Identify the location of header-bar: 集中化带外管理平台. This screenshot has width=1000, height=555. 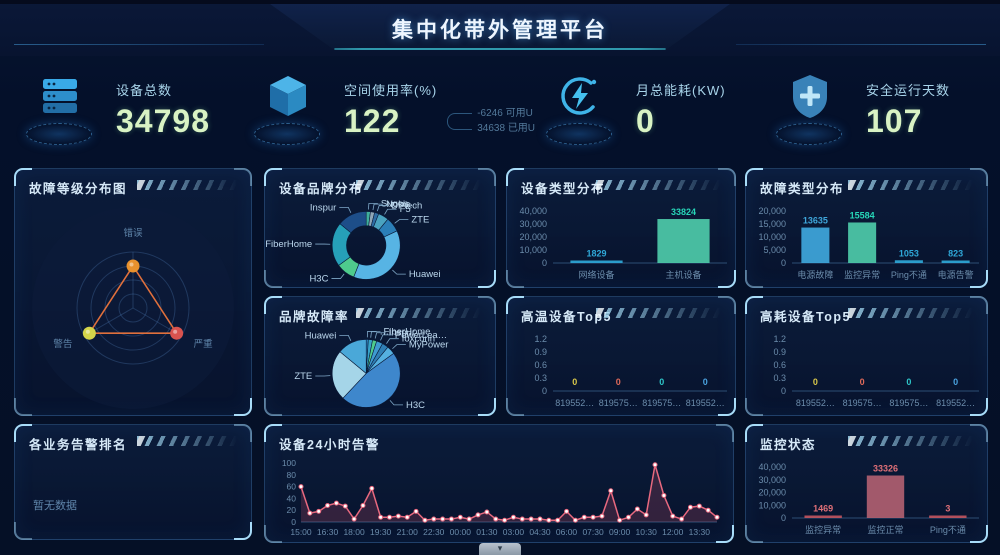
(500, 28).